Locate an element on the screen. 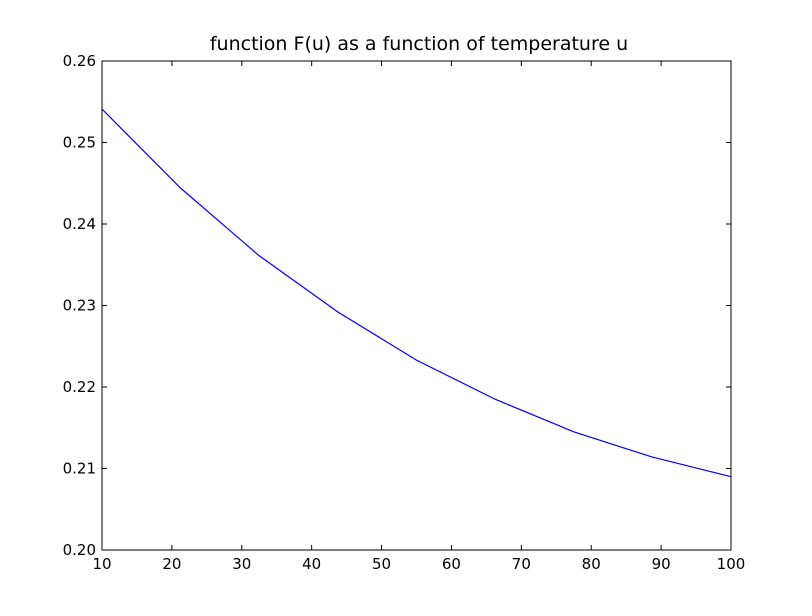 This screenshot has width=812, height=616. x-tick-label: 90 is located at coordinates (661, 564).